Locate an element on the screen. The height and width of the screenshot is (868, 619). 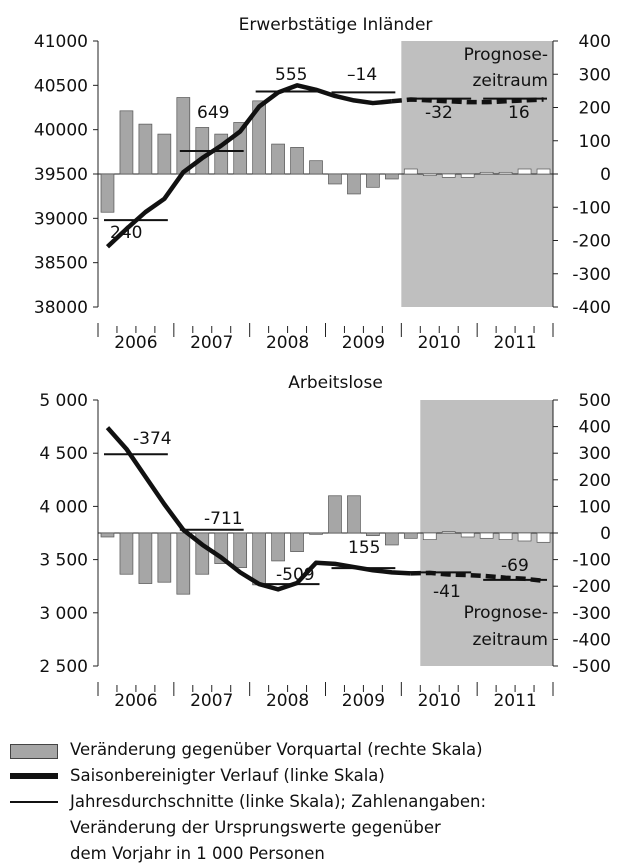
left-tick-label: 4 000 is located at coordinates (63, 507).